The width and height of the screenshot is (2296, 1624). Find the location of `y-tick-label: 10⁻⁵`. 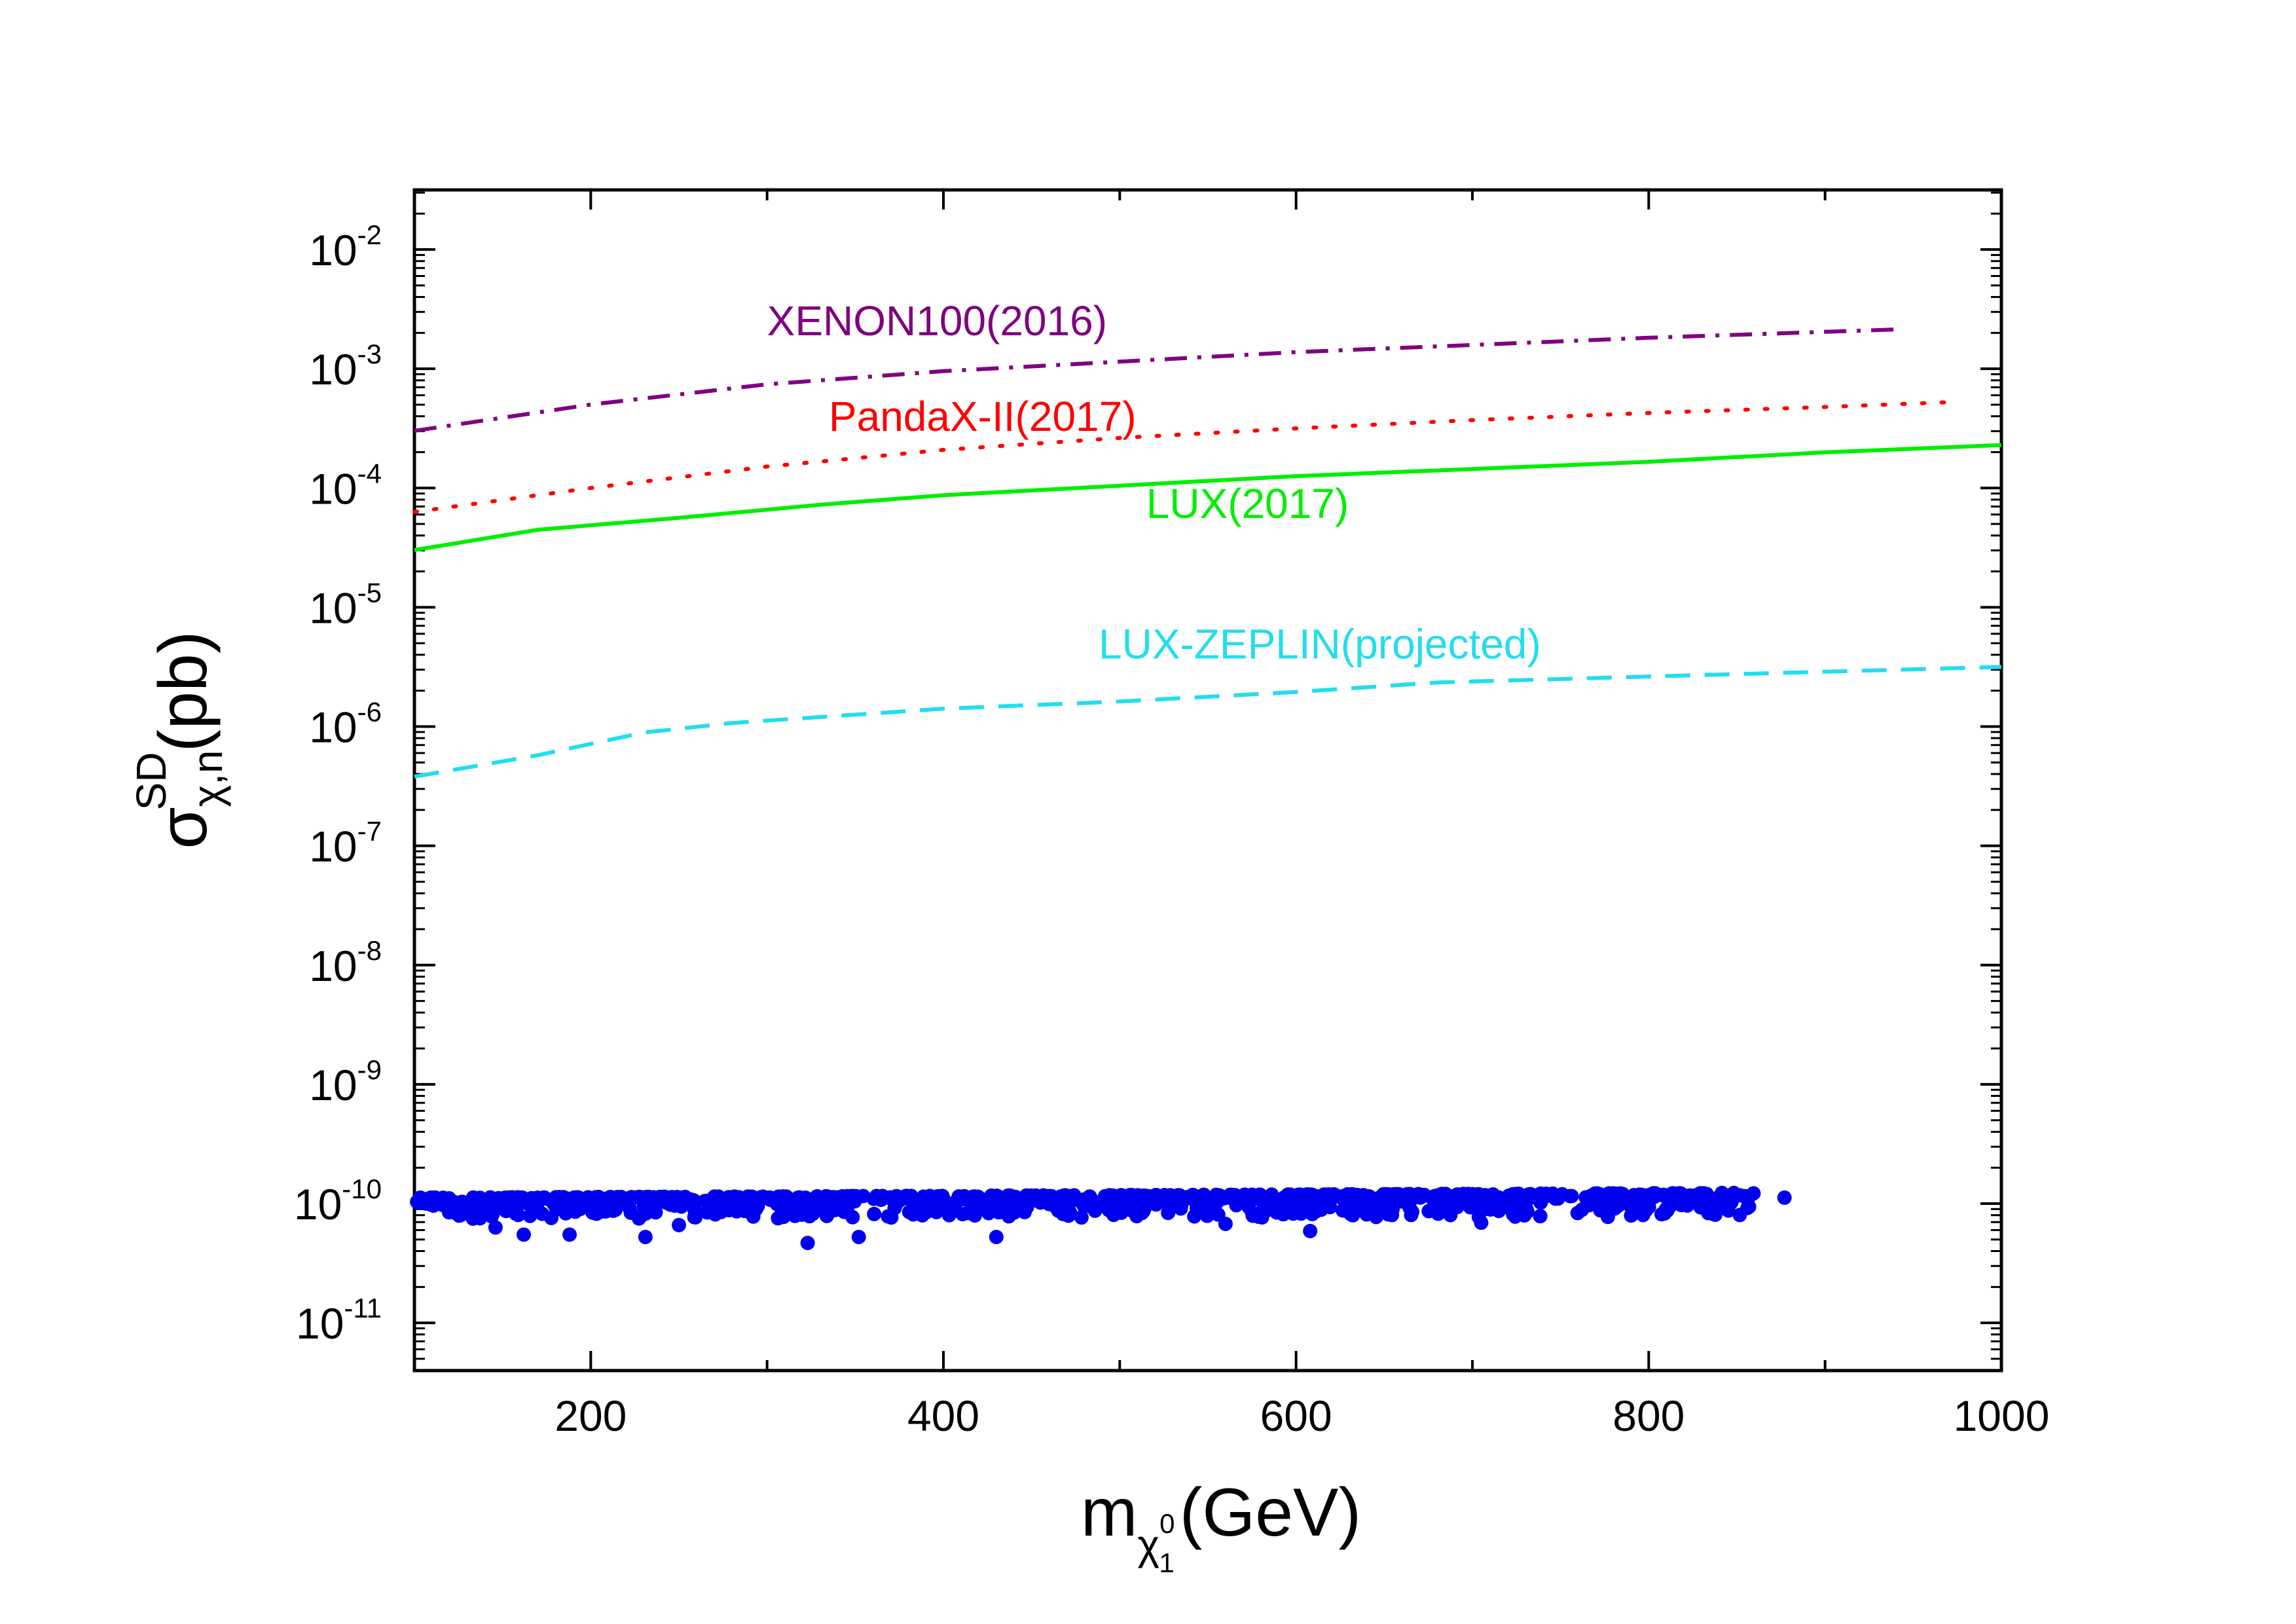

y-tick-label: 10⁻⁵ is located at coordinates (345, 604).